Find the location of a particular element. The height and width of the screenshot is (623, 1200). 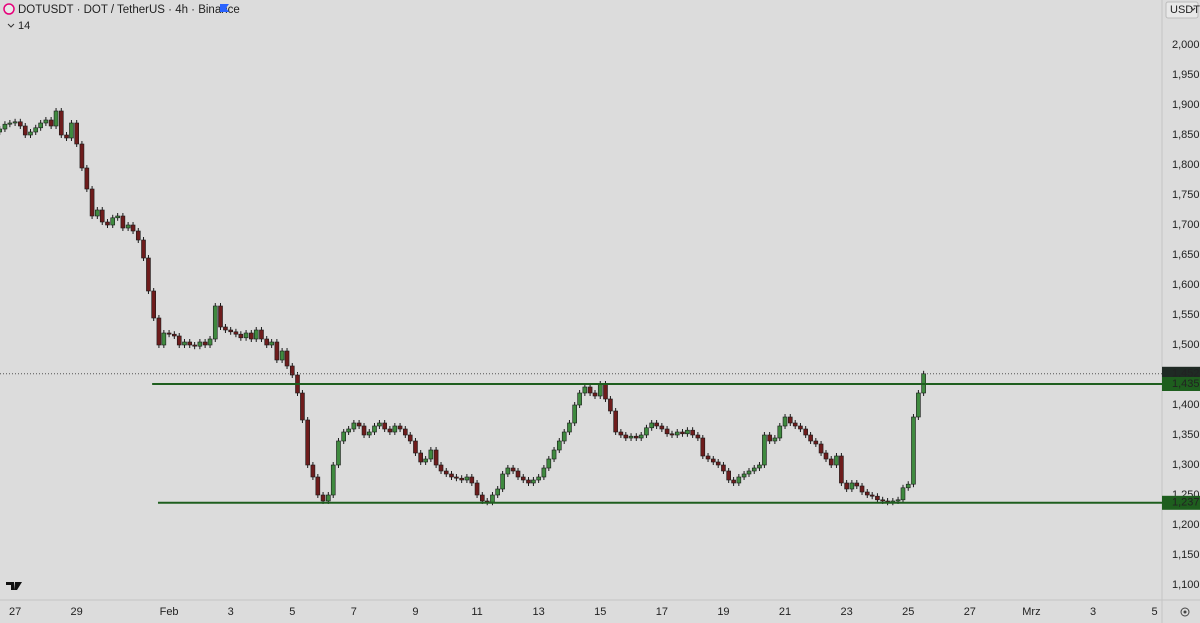

x-tick-label: 19 is located at coordinates (723, 612).